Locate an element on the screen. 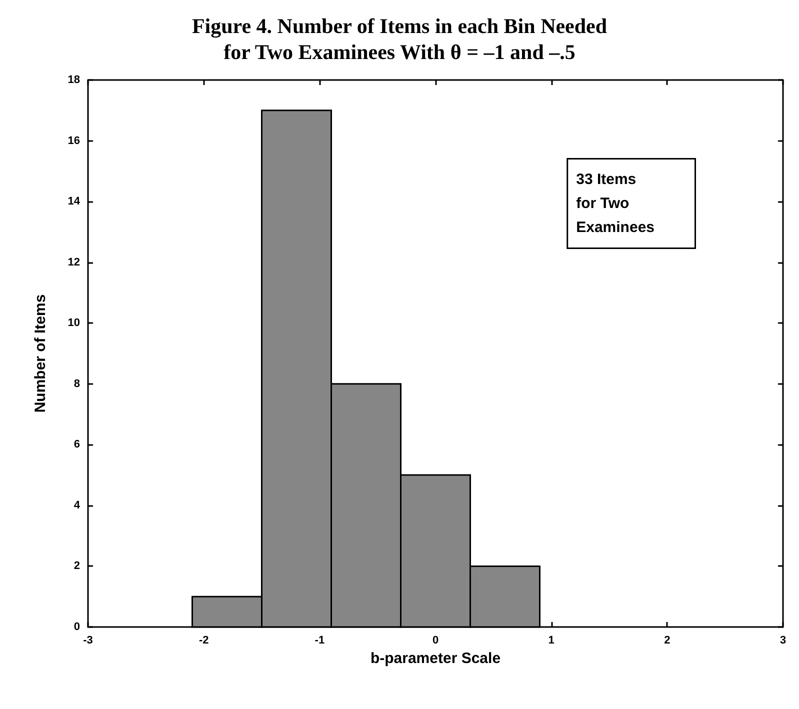  y-tick-label: 8 is located at coordinates (77, 384).